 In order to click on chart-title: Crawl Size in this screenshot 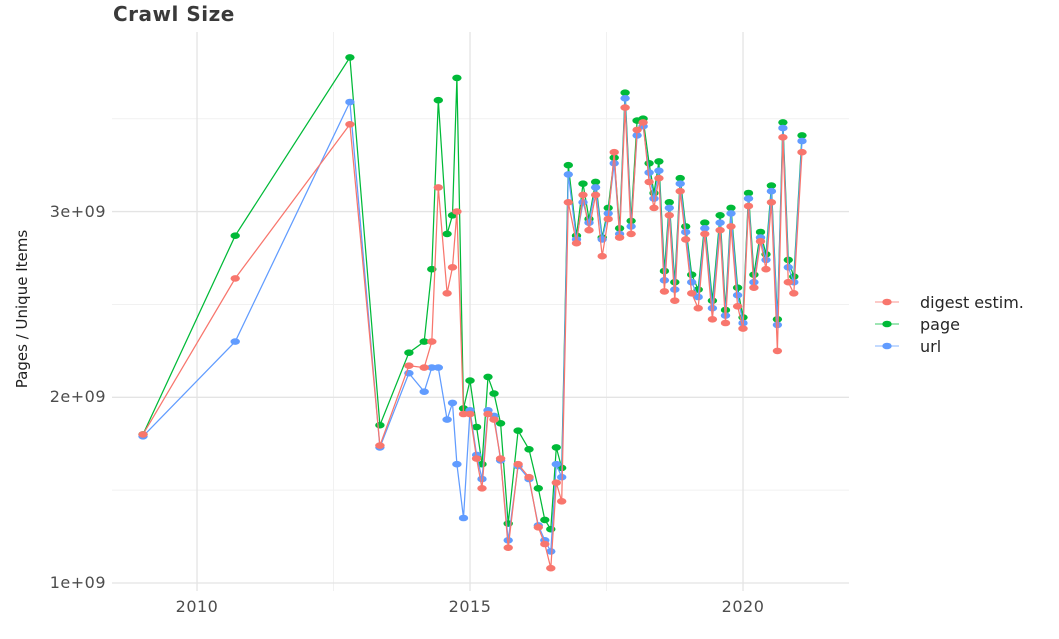, I will do `click(174, 14)`.